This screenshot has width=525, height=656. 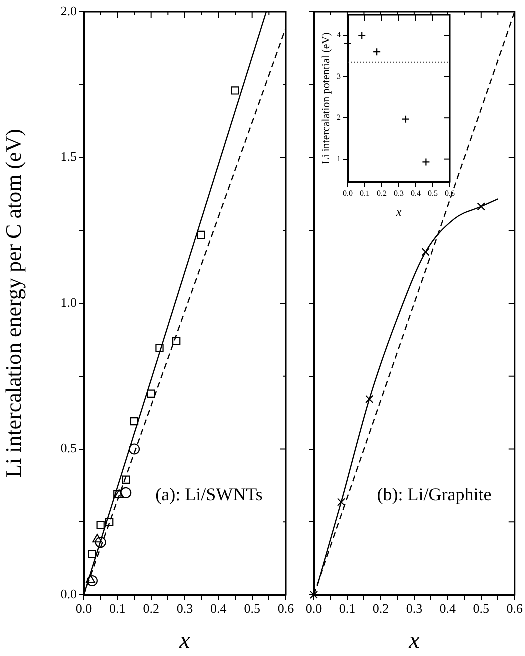 What do you see at coordinates (68, 156) in the screenshot?
I see `y-tick-label: 1.5` at bounding box center [68, 156].